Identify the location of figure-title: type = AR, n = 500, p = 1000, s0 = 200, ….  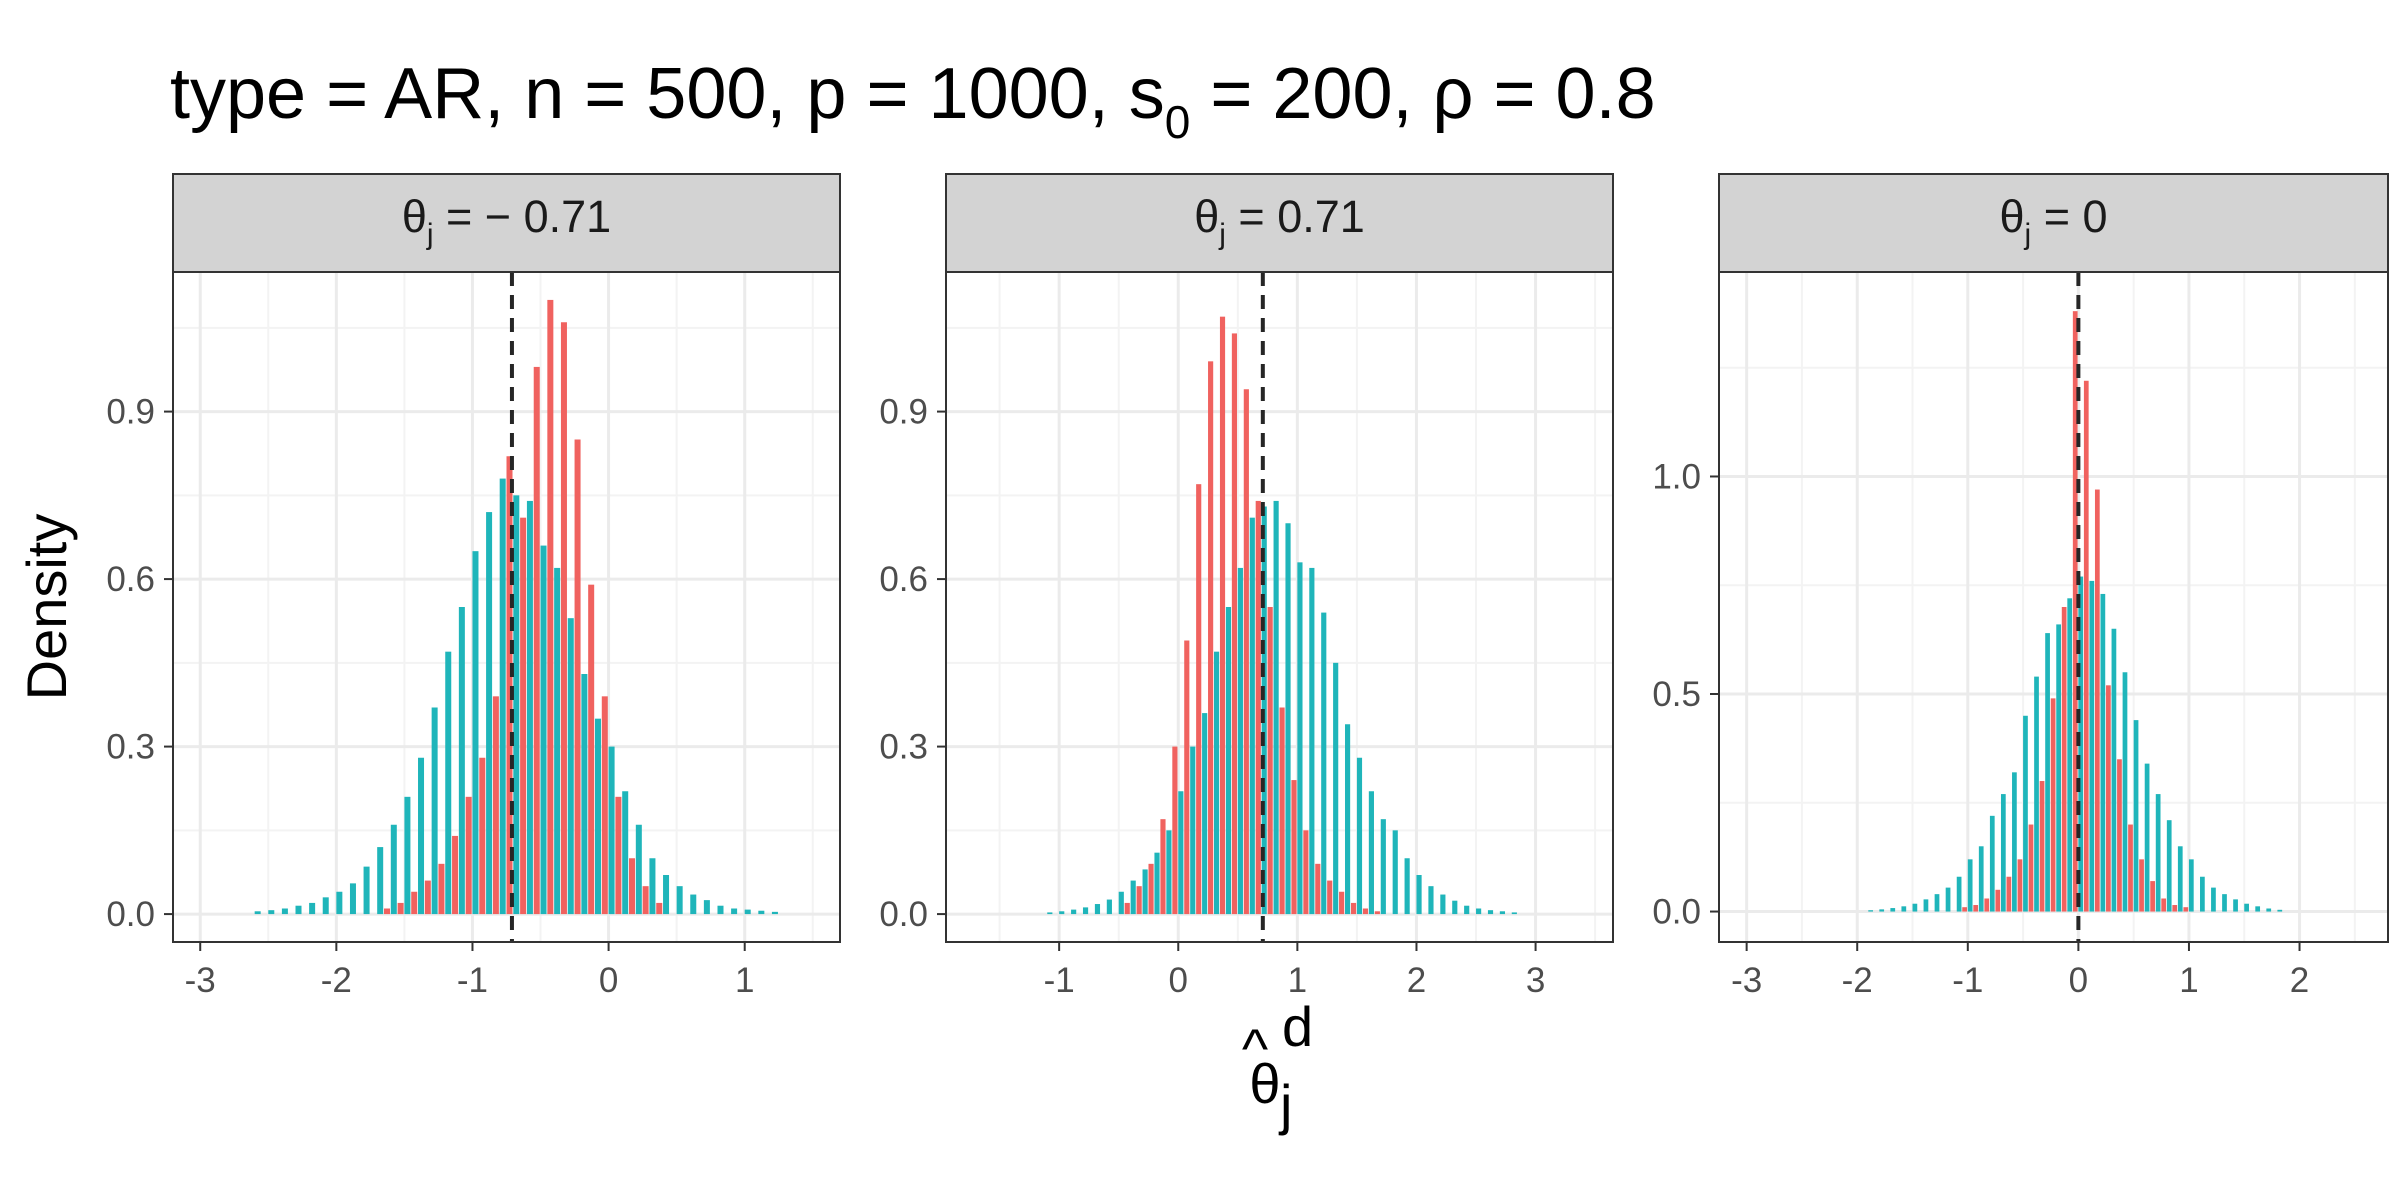
(913, 101).